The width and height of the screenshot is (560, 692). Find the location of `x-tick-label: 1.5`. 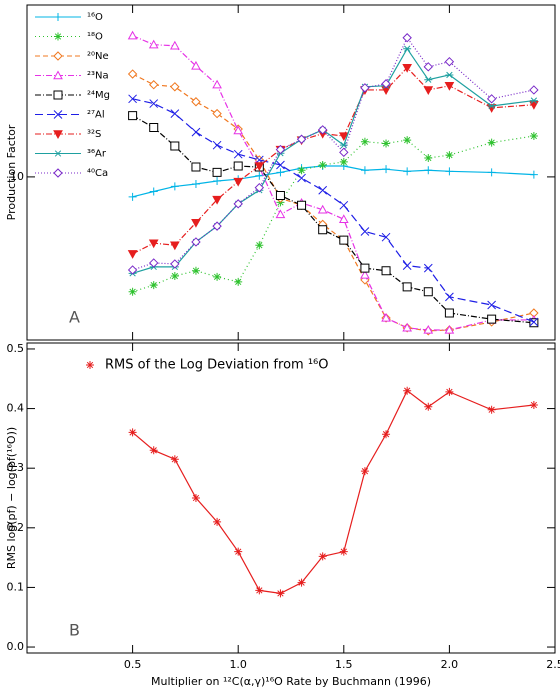

x-tick-label: 1.5 is located at coordinates (344, 664).